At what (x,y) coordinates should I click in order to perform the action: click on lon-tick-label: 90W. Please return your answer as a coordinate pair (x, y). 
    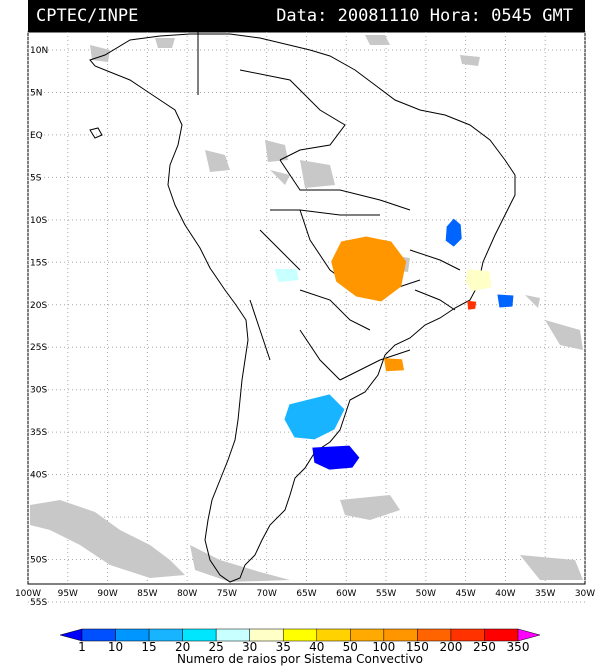
    Looking at the image, I should click on (107, 594).